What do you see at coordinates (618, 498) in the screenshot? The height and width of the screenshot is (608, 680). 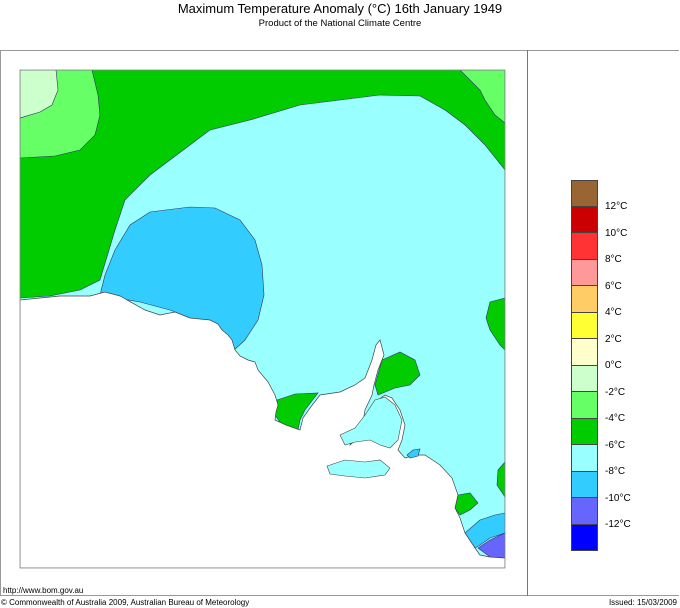 I see `legend-tick: -10°C` at bounding box center [618, 498].